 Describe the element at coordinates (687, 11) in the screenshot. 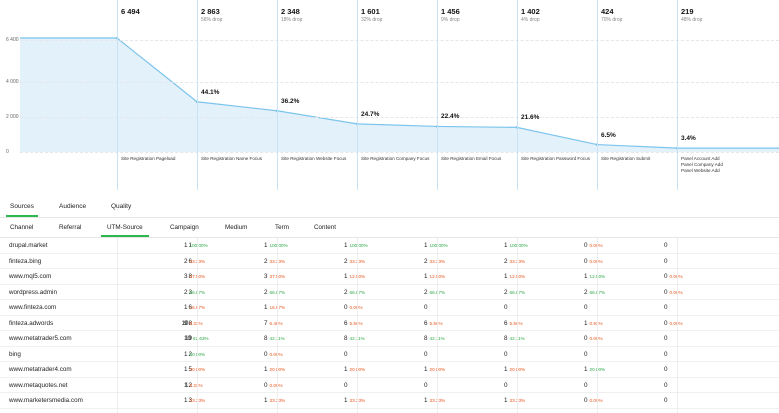

I see `step-count: 219` at that location.